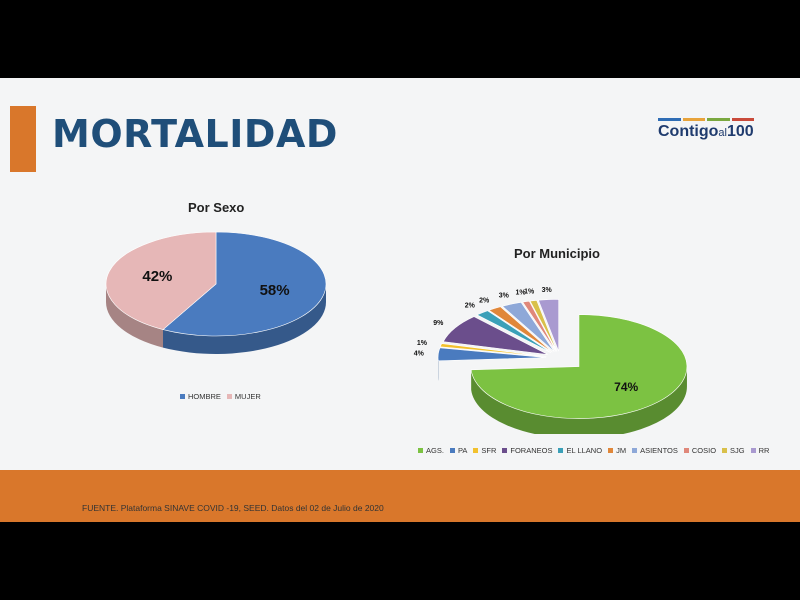  I want to click on legend-label: AGS., so click(435, 450).